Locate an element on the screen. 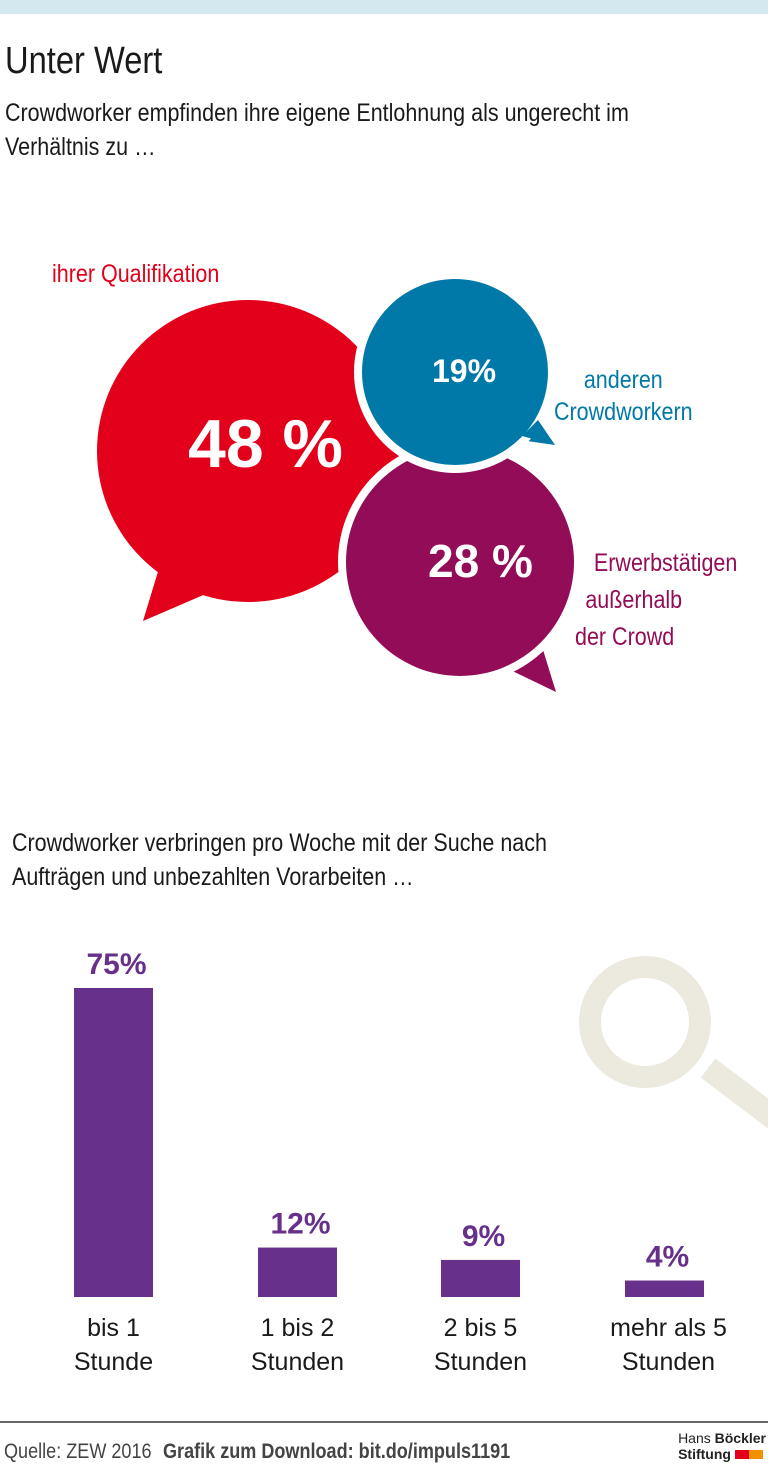 The height and width of the screenshot is (1471, 768). label-line: Crowdworkern is located at coordinates (623, 412).